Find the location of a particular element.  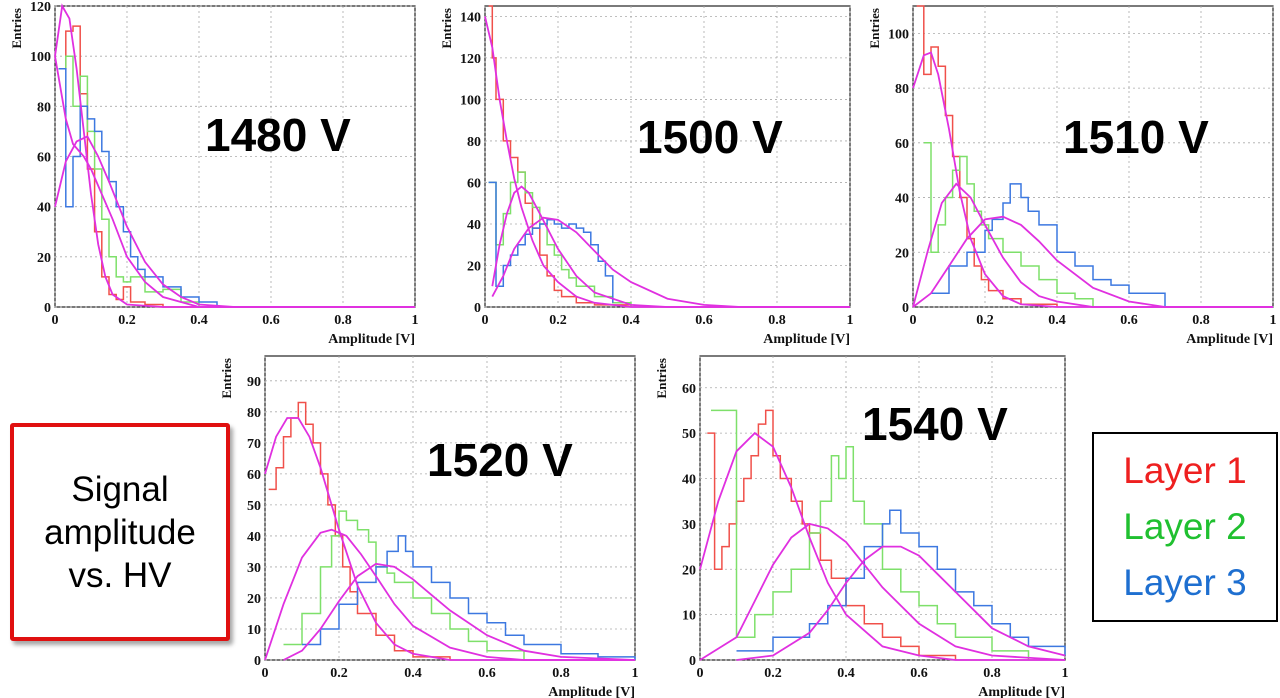

hv-label-1540v: 1540 V is located at coordinates (935, 424).